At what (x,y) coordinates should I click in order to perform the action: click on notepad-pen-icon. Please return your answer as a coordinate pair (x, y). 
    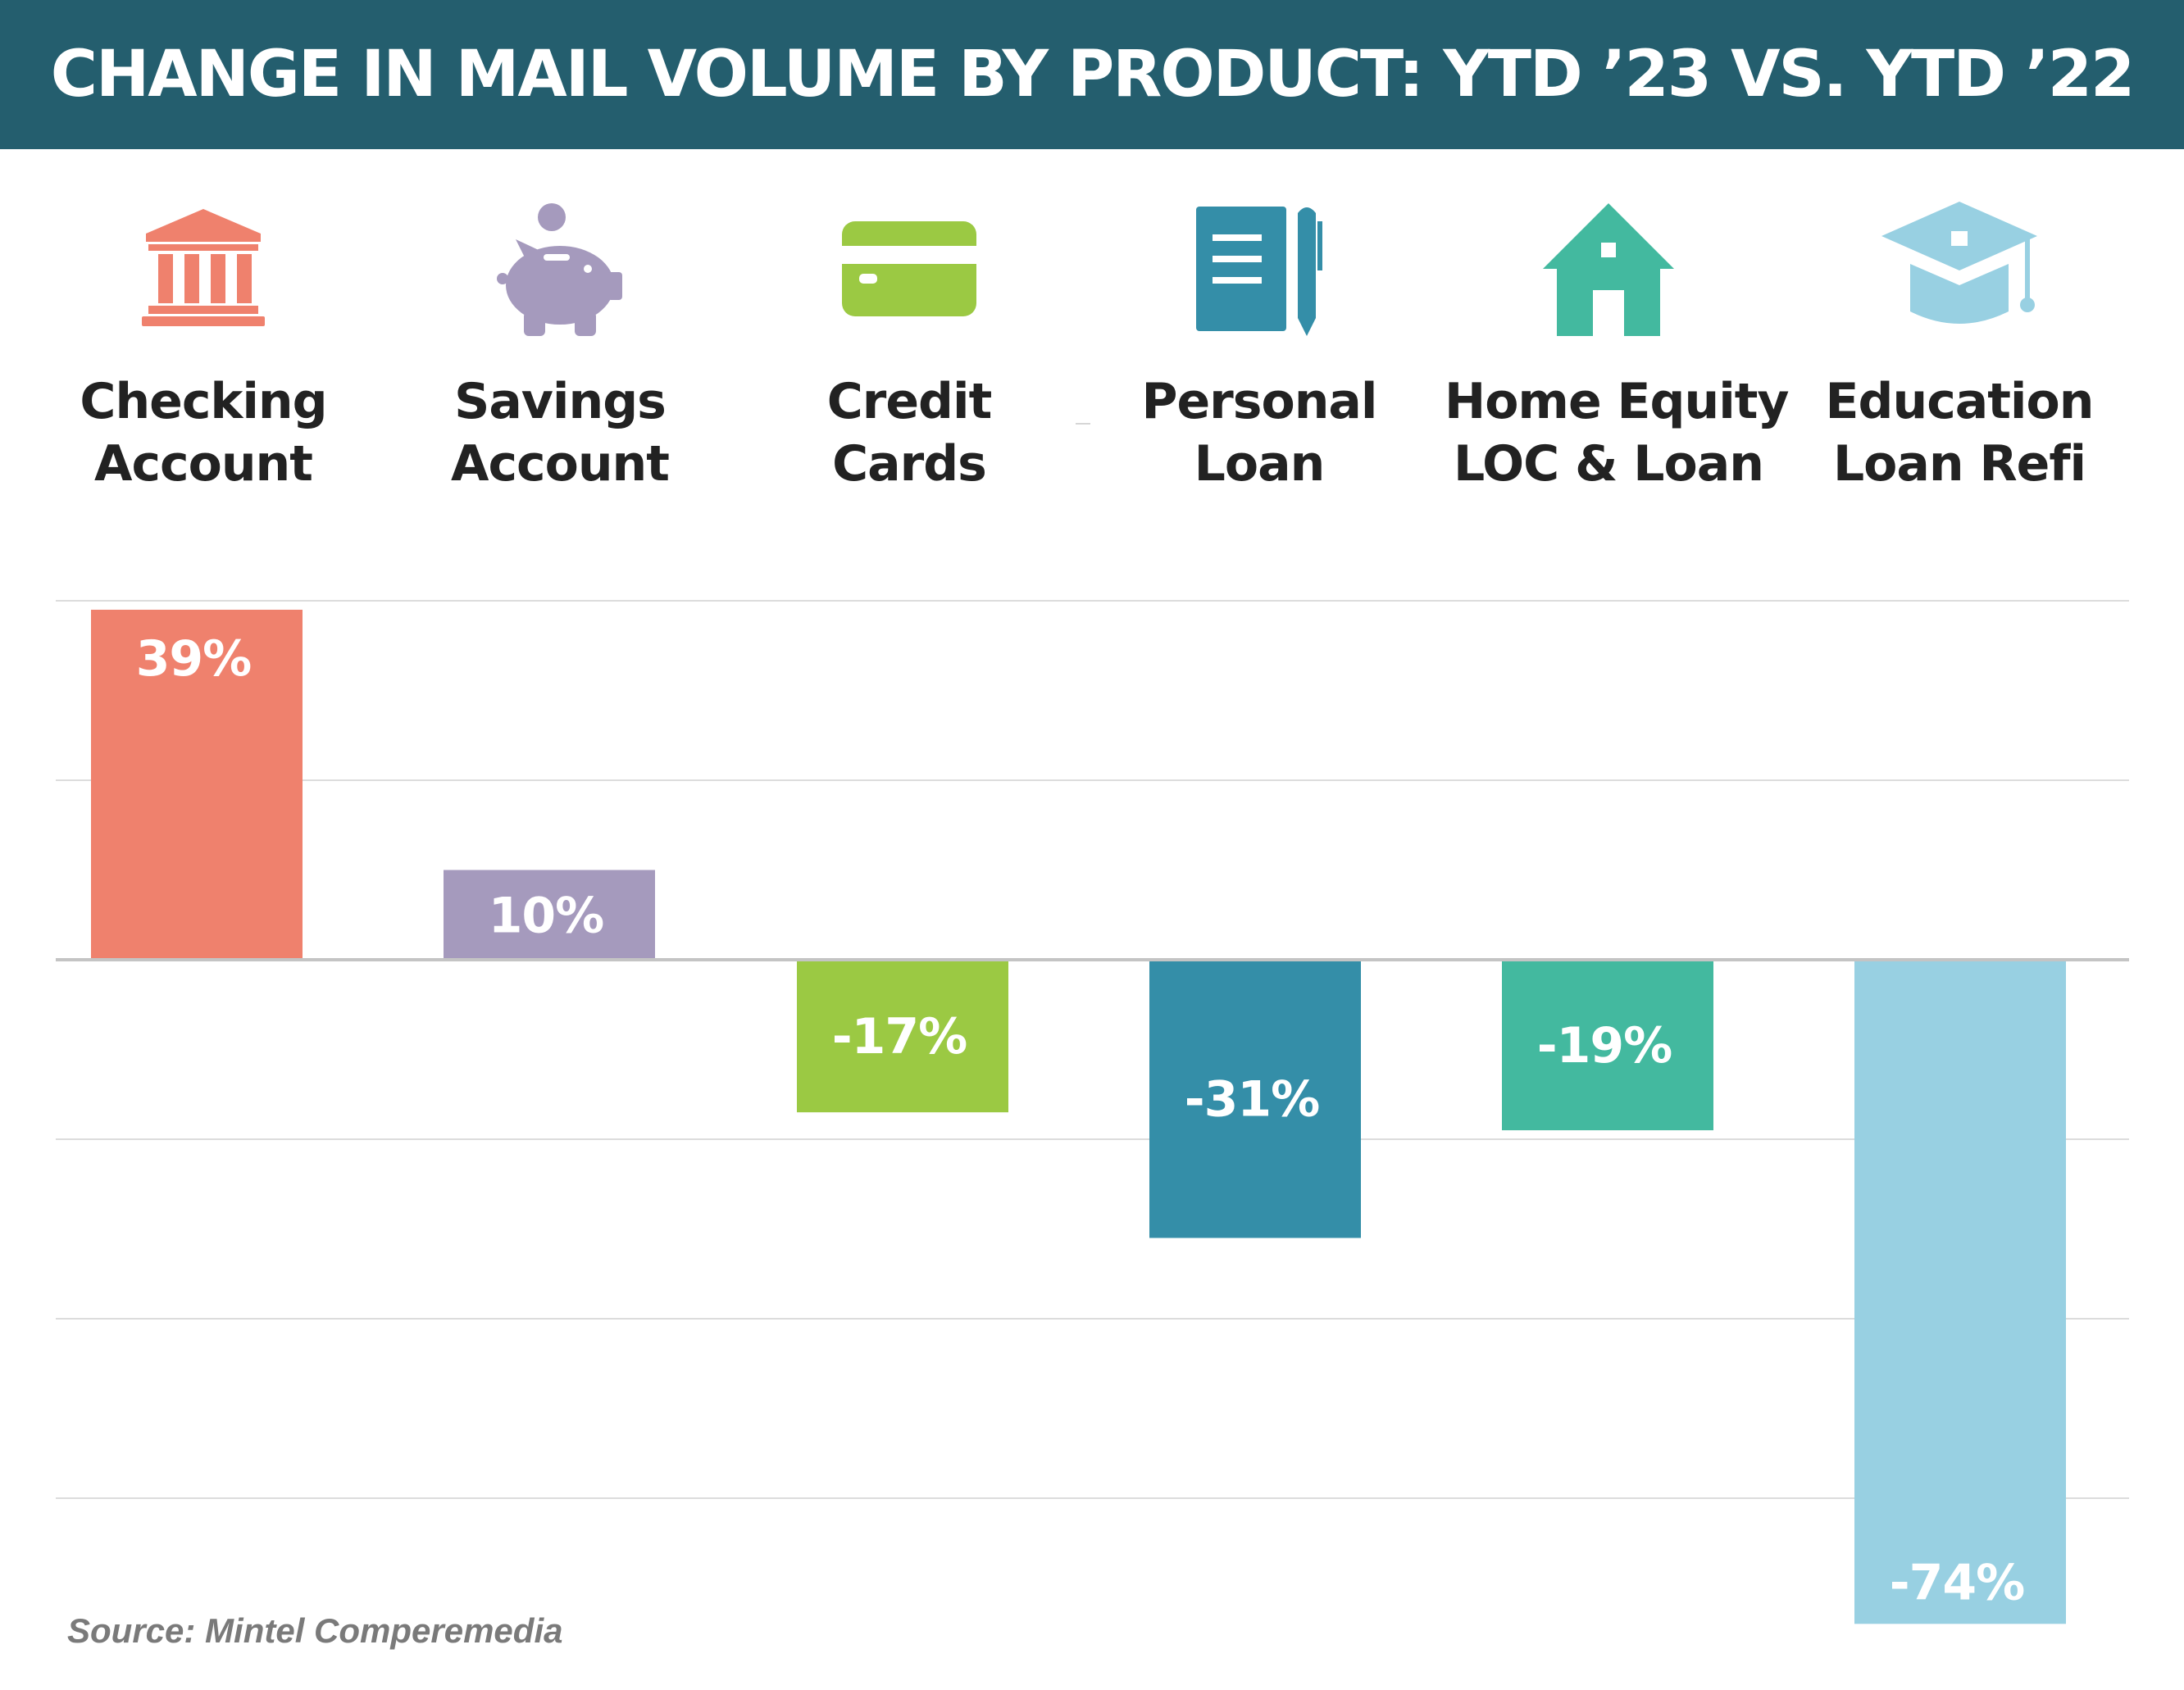
    Looking at the image, I should click on (1259, 271).